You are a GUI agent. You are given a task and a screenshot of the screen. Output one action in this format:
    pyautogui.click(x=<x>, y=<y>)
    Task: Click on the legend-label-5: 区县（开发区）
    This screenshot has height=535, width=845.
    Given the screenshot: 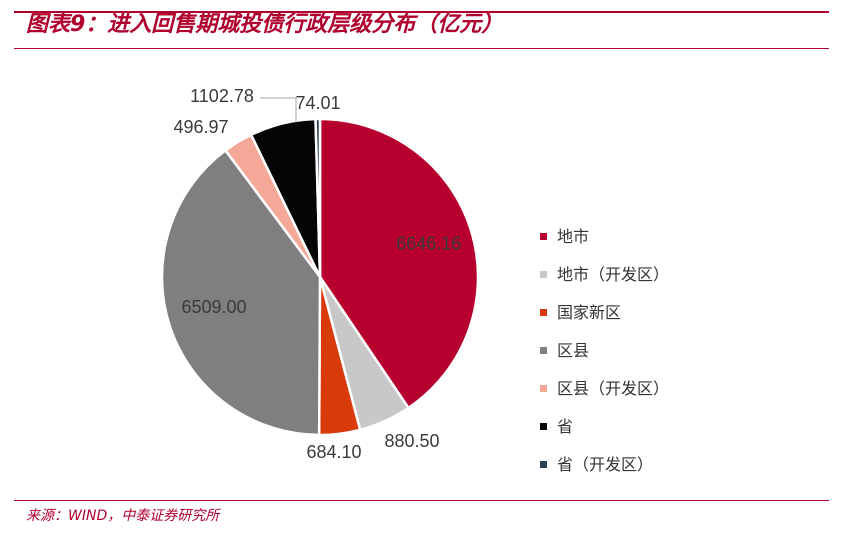 What is the action you would take?
    pyautogui.click(x=613, y=388)
    